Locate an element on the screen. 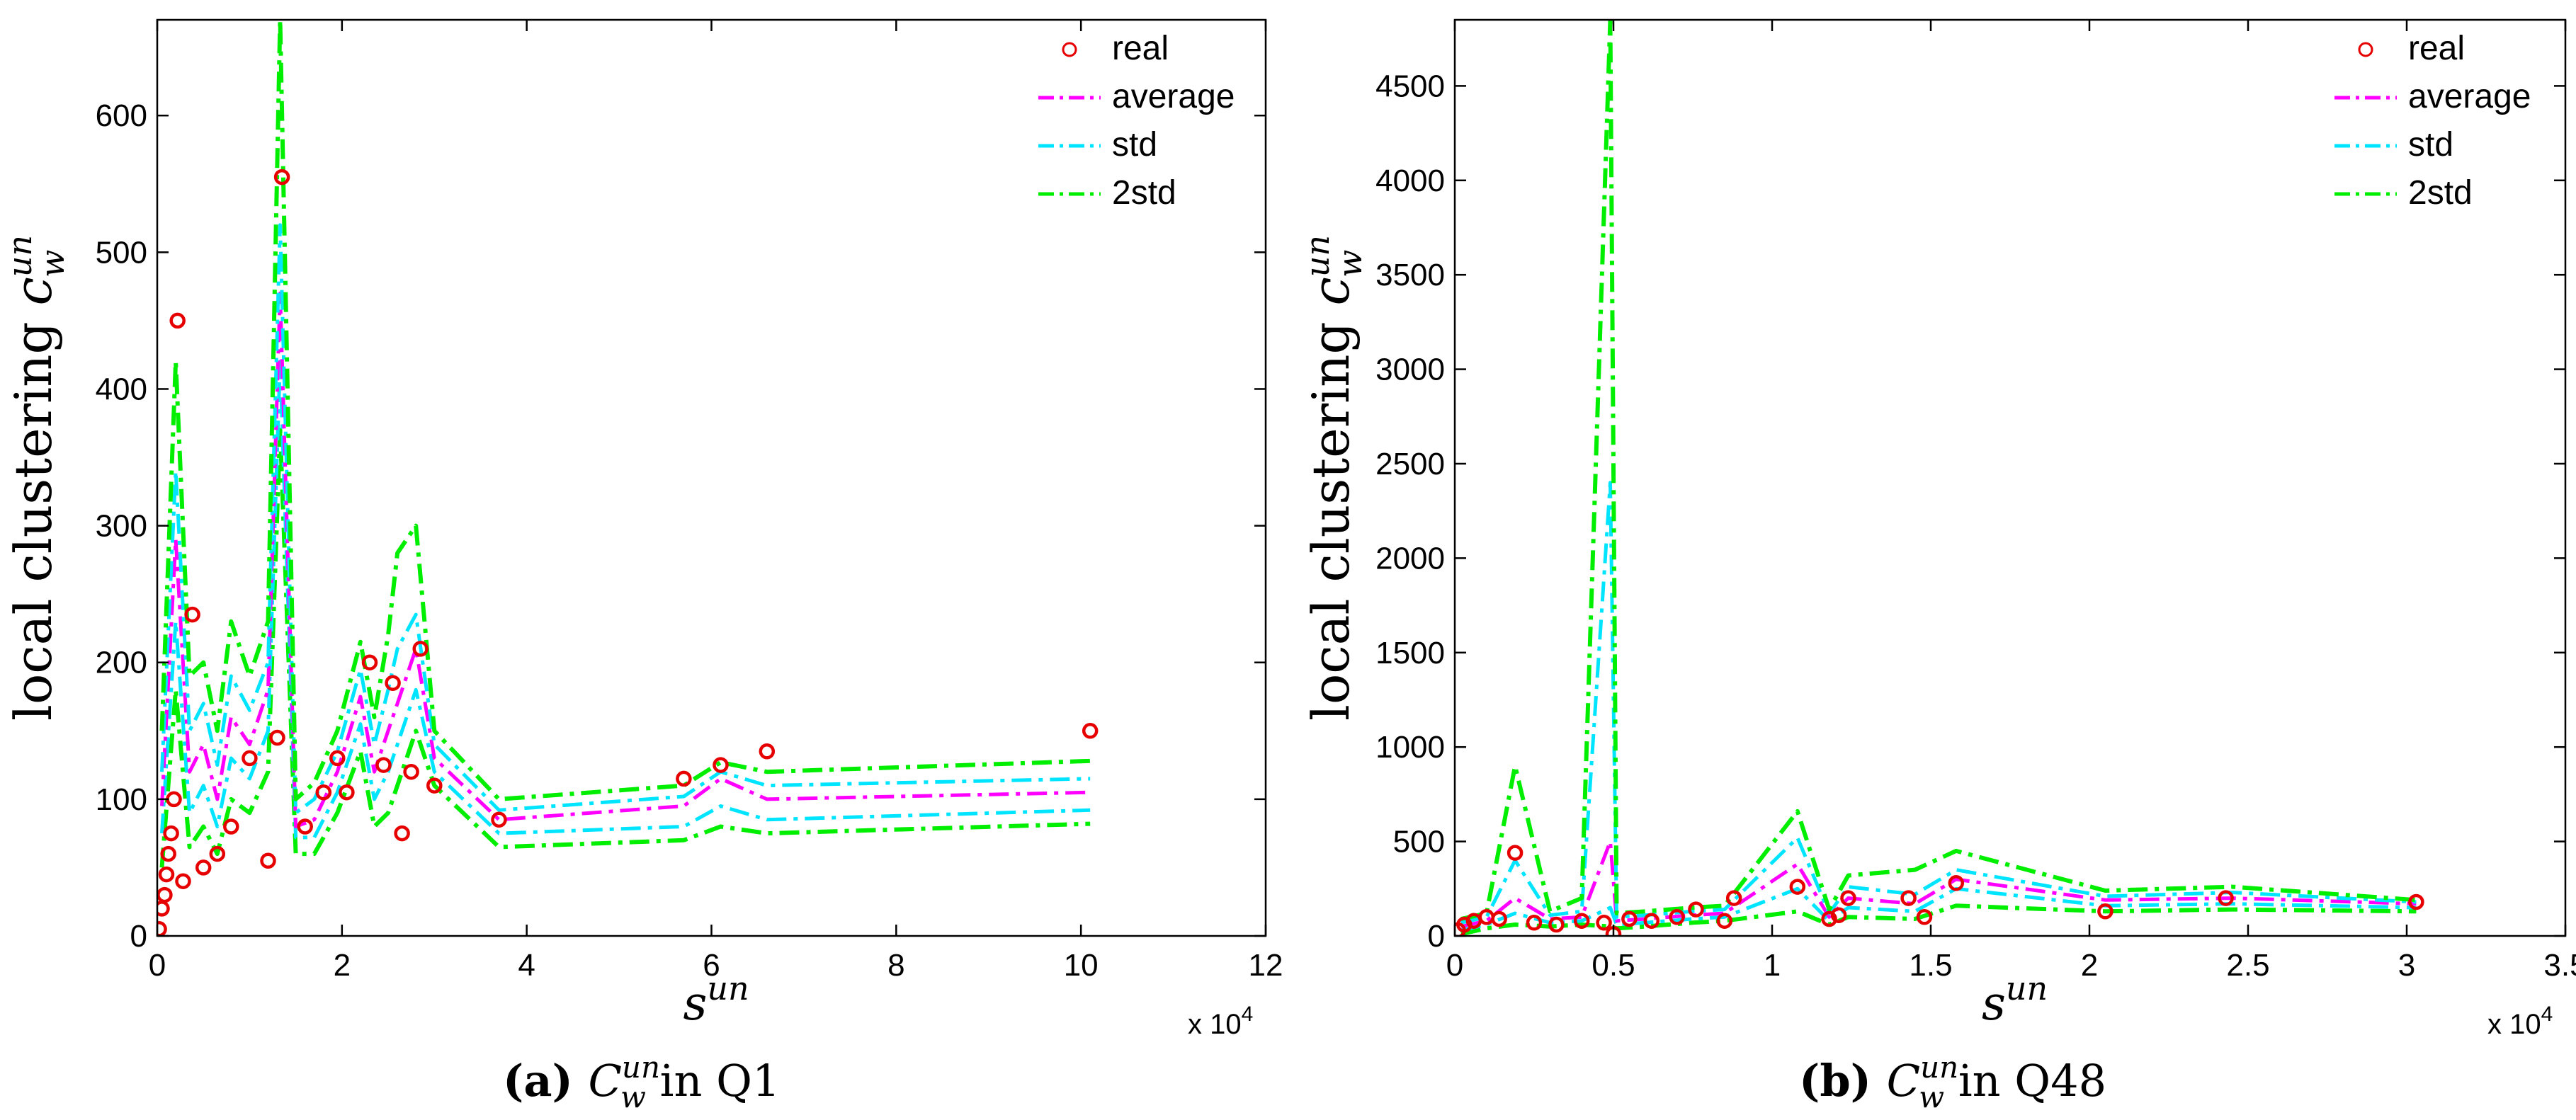  y-tick-label: 3000 is located at coordinates (1410, 370).